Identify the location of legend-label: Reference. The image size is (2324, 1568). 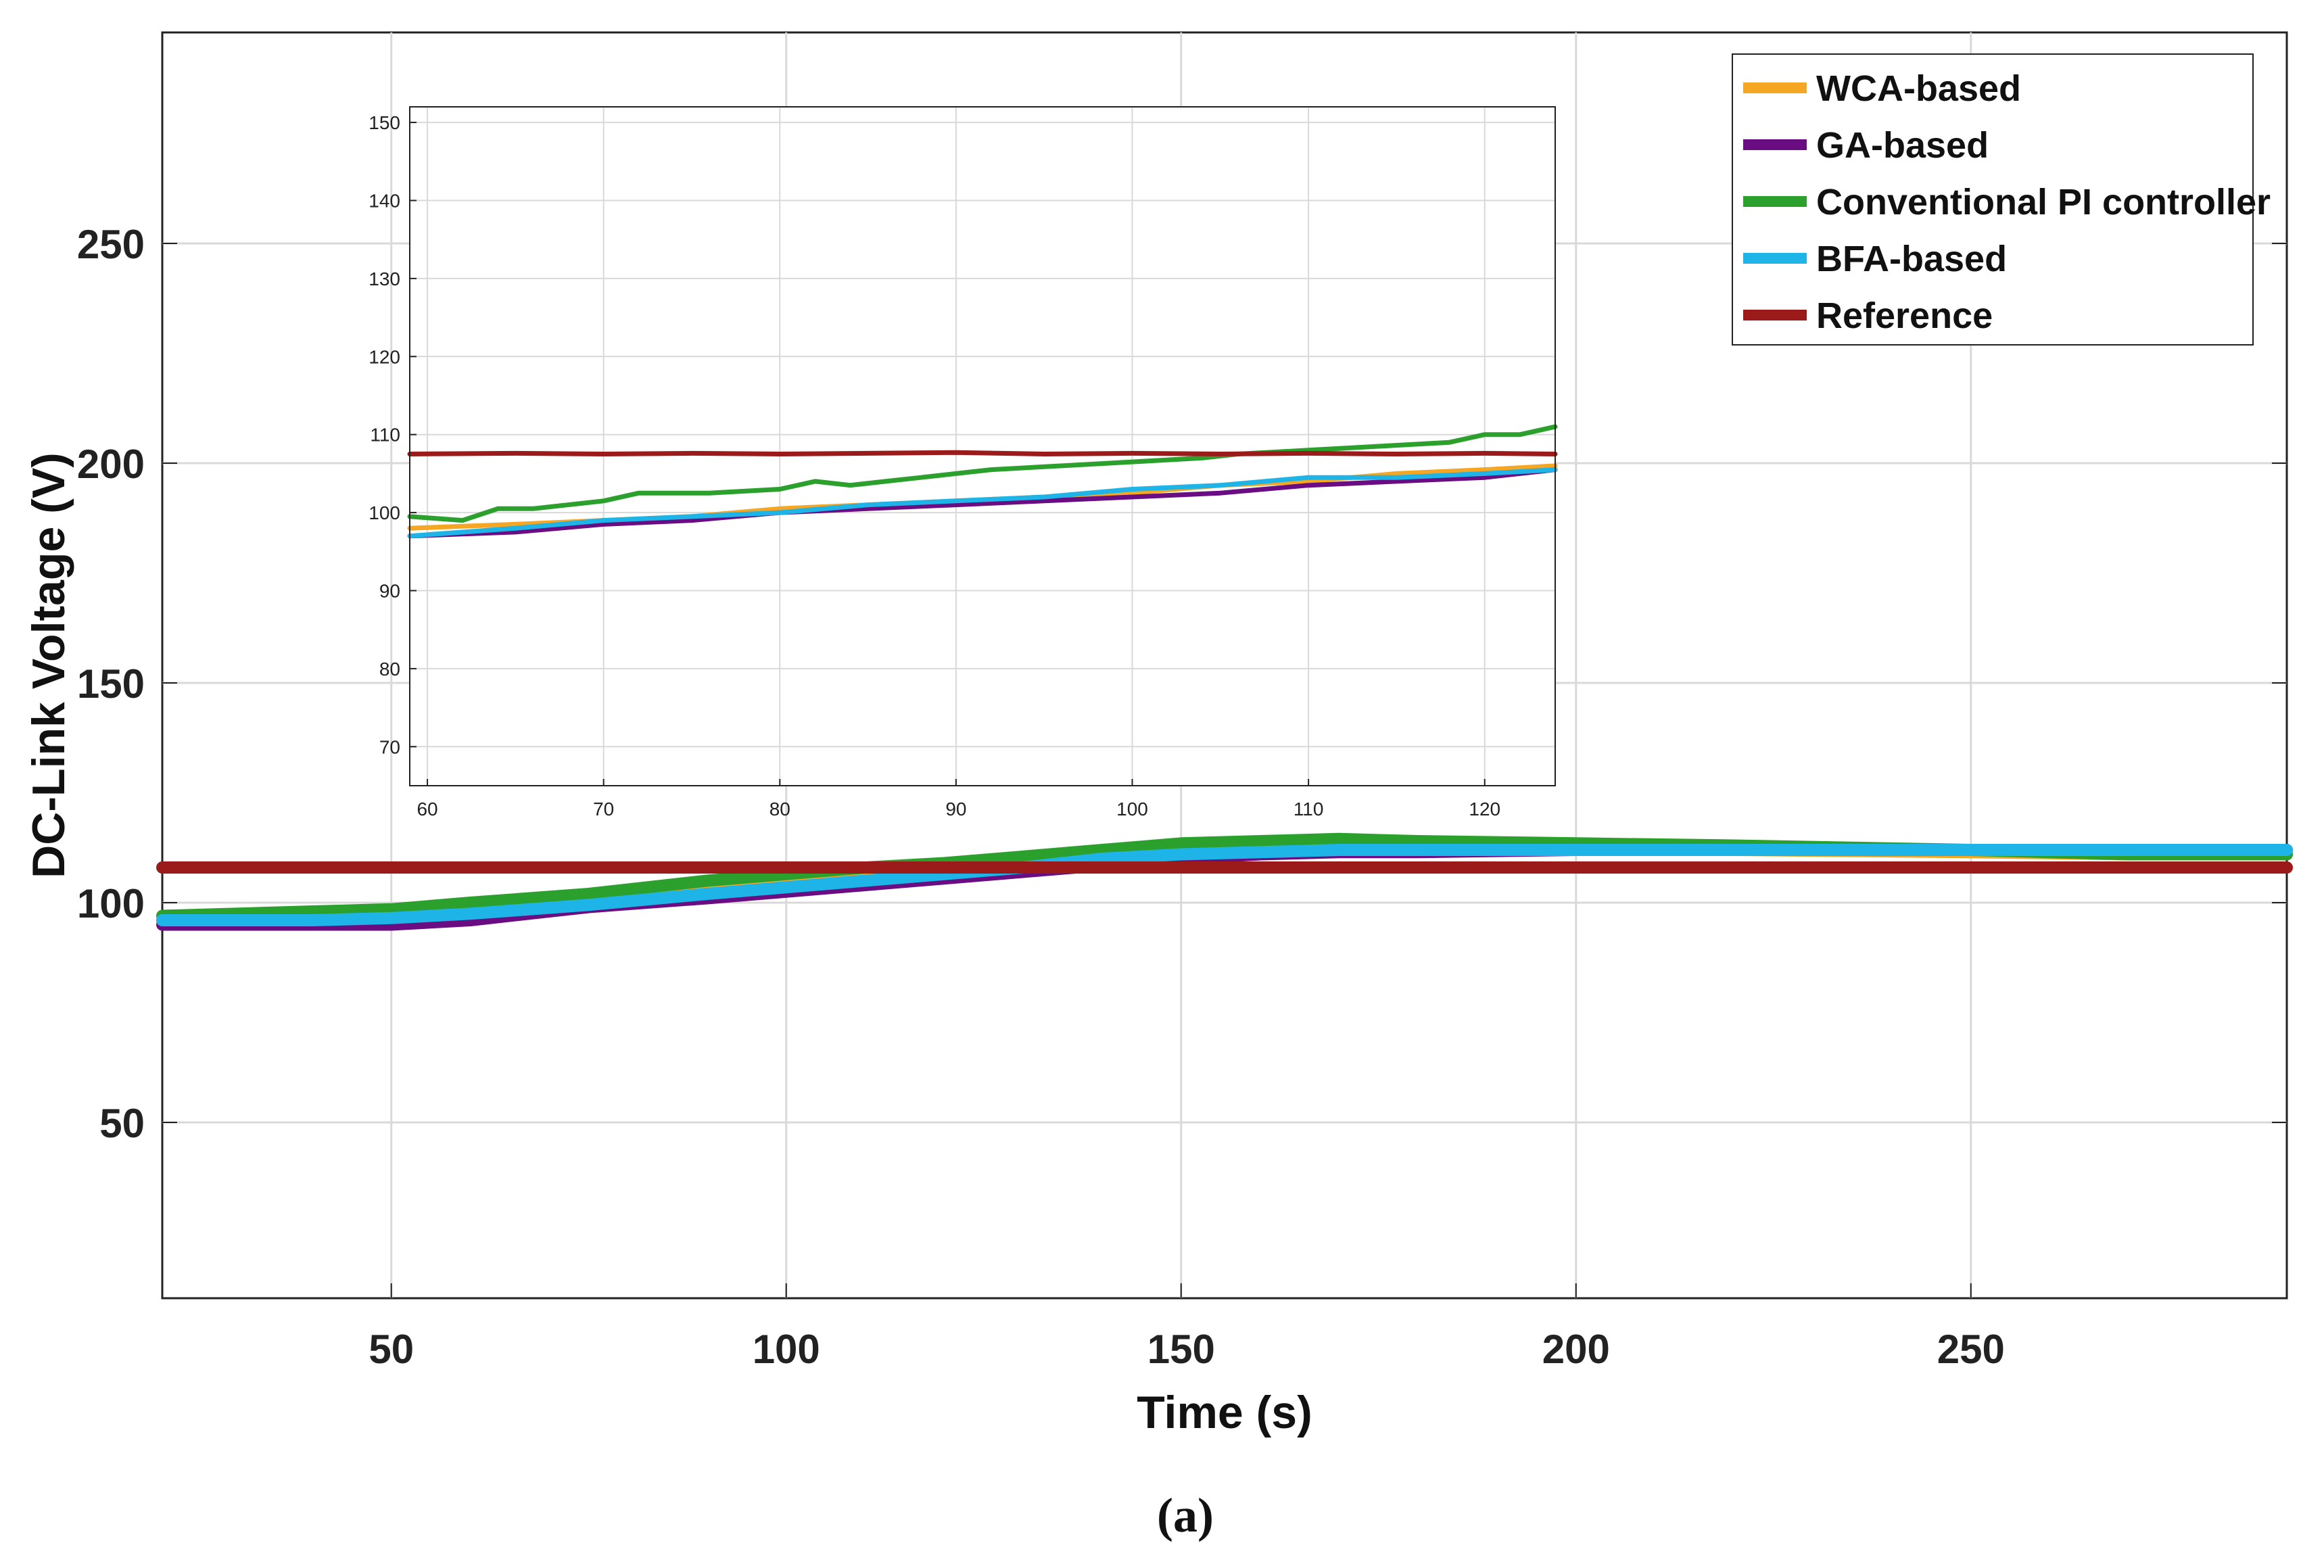
(1904, 315).